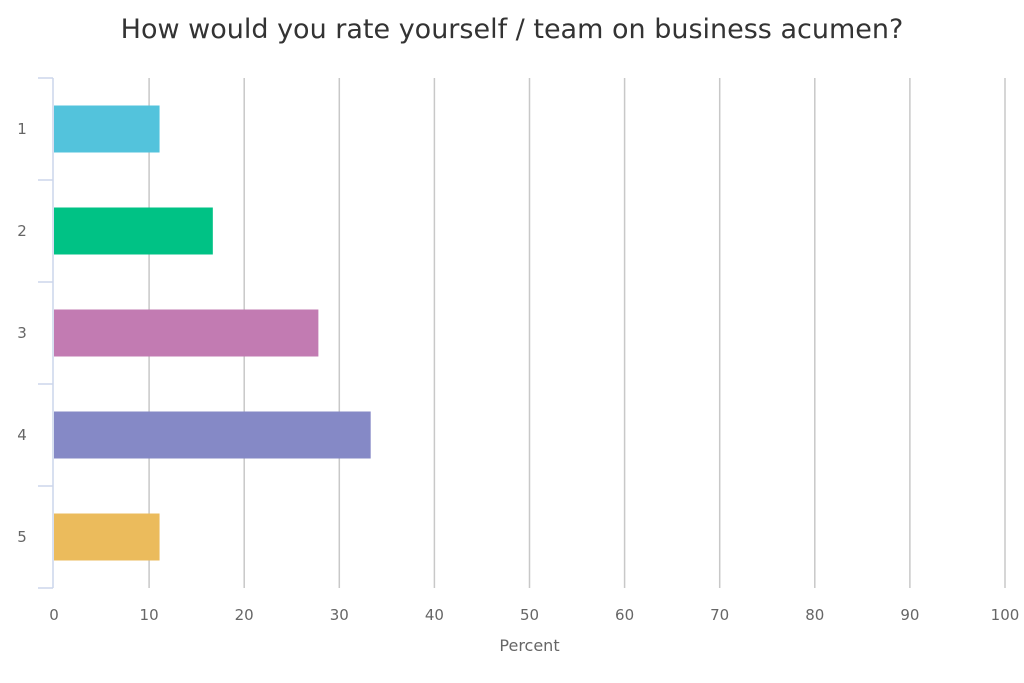  Describe the element at coordinates (22, 333) in the screenshot. I see `y-tick-label: 3` at that location.